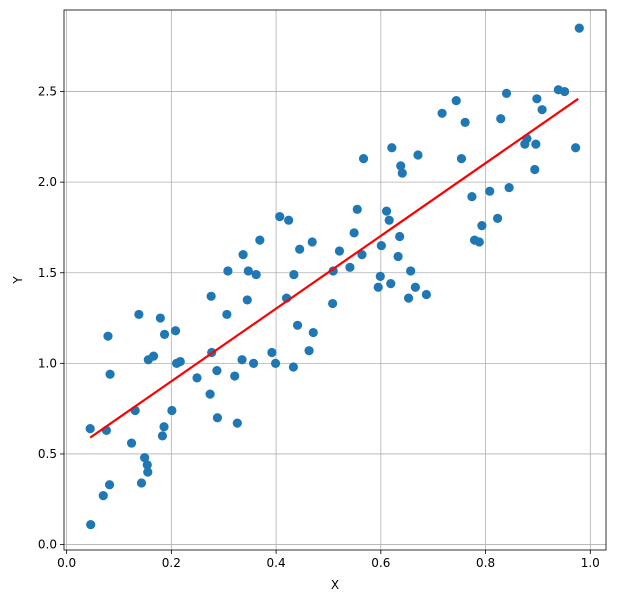  I want to click on y-tick-label: 2.0, so click(47, 182).